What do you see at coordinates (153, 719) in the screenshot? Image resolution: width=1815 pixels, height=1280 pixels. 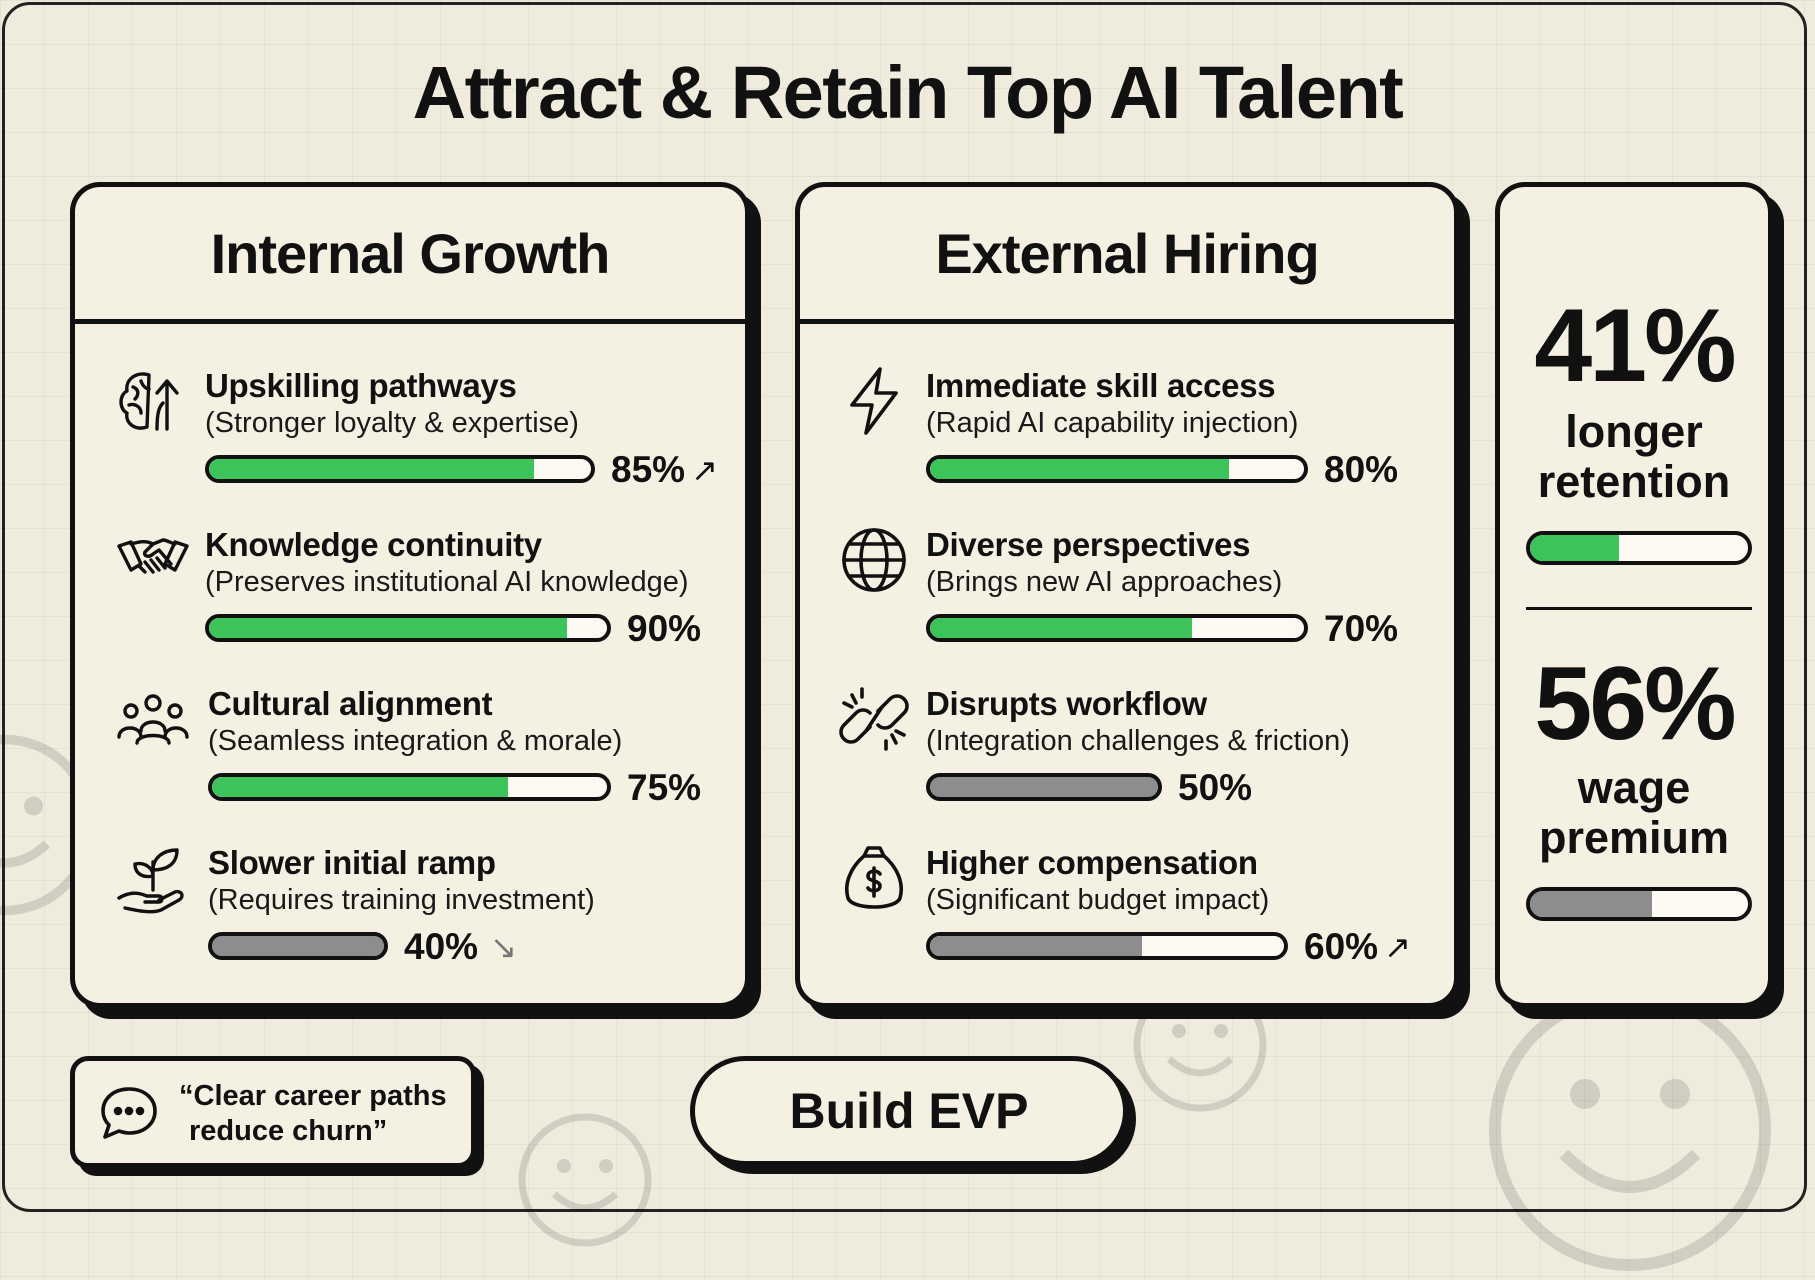 I see `team-icon` at bounding box center [153, 719].